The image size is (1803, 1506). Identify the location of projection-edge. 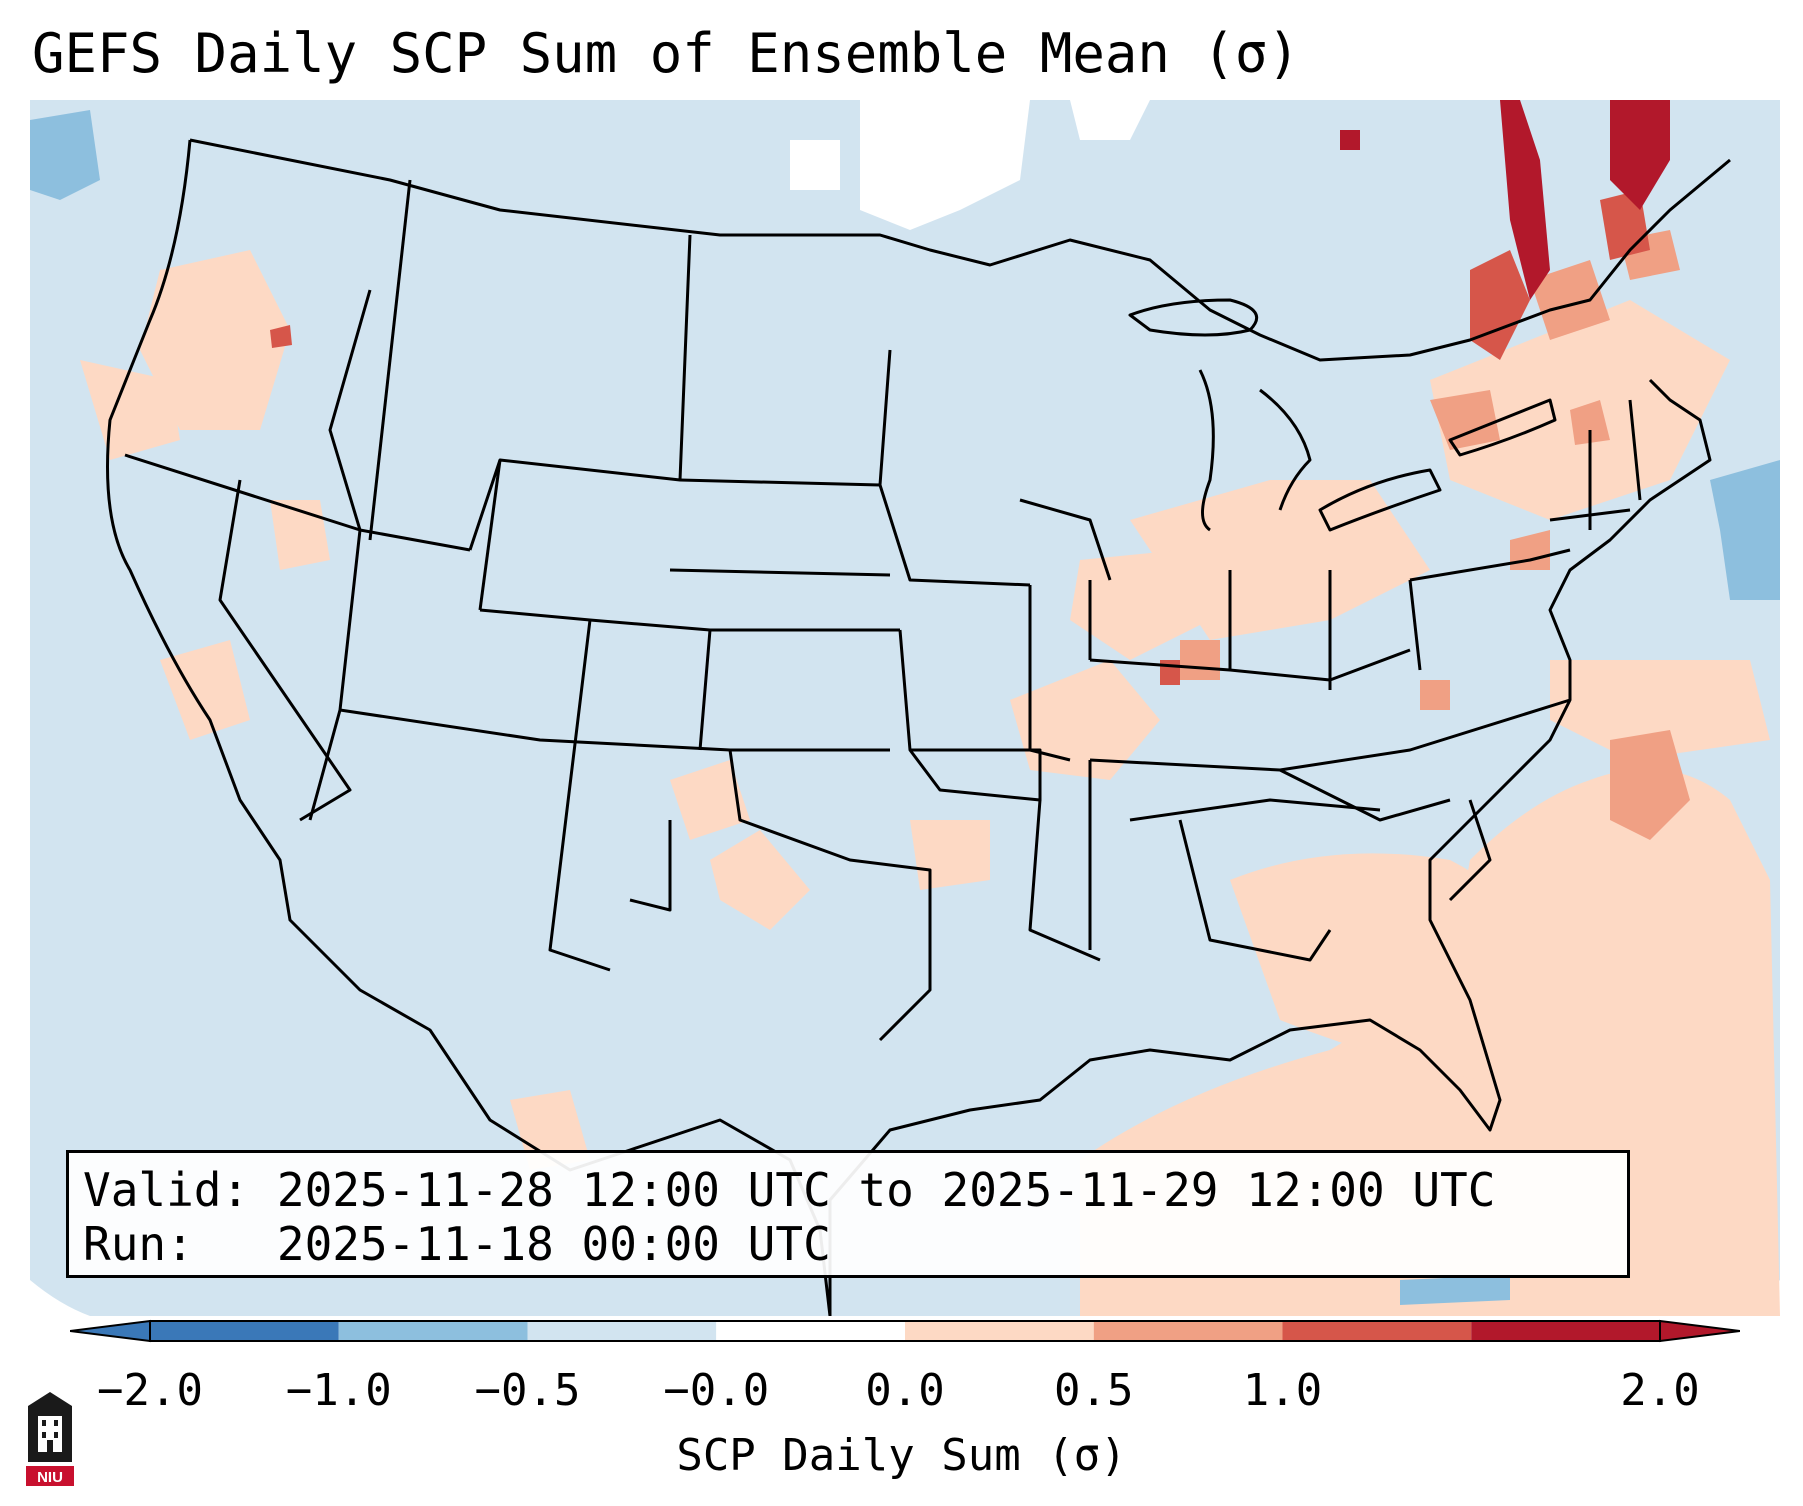
(60, 1298).